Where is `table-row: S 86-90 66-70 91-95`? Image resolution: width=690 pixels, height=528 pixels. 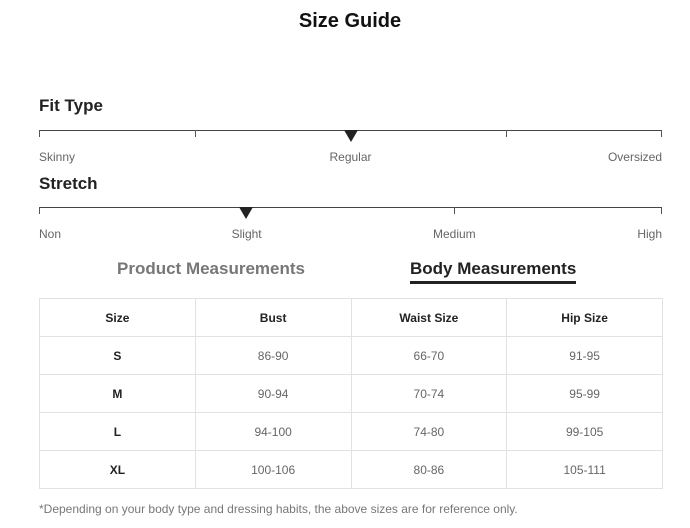 table-row: S 86-90 66-70 91-95 is located at coordinates (351, 355).